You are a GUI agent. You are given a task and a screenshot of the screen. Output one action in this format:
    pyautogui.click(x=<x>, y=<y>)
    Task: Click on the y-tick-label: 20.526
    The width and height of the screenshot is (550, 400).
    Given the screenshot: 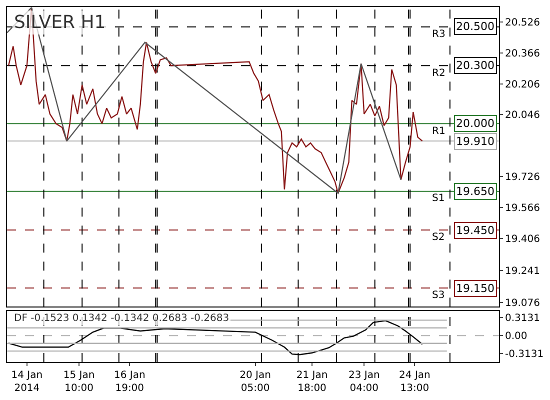 What is the action you would take?
    pyautogui.click(x=522, y=22)
    